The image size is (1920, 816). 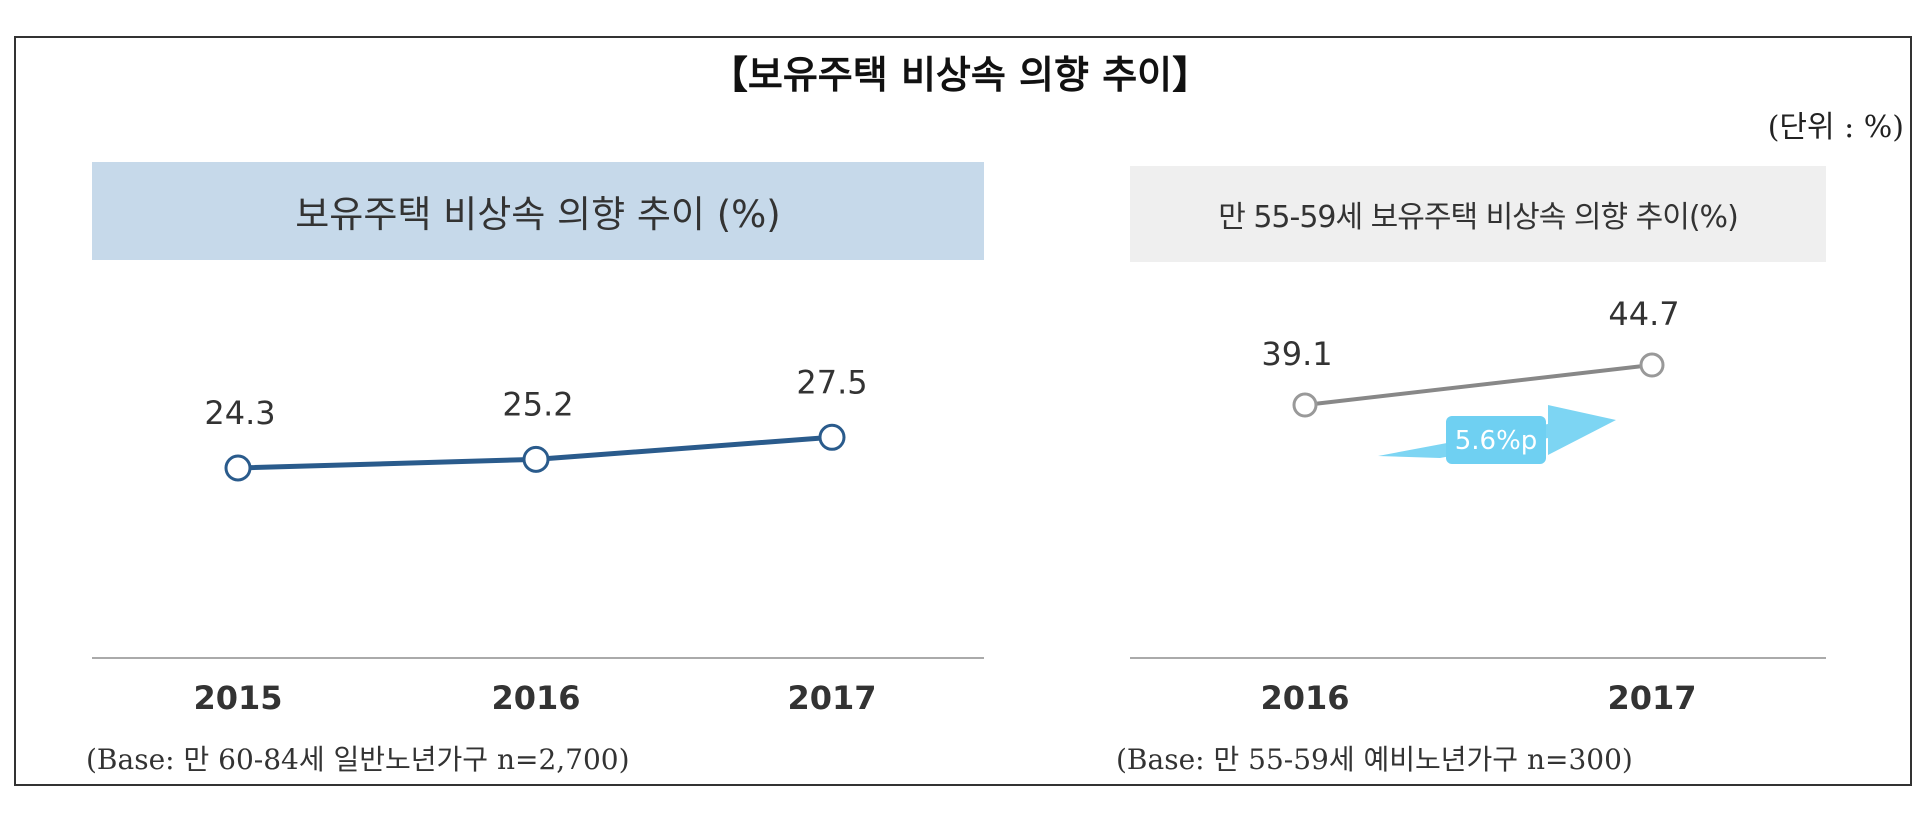 What do you see at coordinates (1374, 759) in the screenshot?
I see `right-chart-footnote: (Base: 만 55-59세 예비노년가구 n=300)` at bounding box center [1374, 759].